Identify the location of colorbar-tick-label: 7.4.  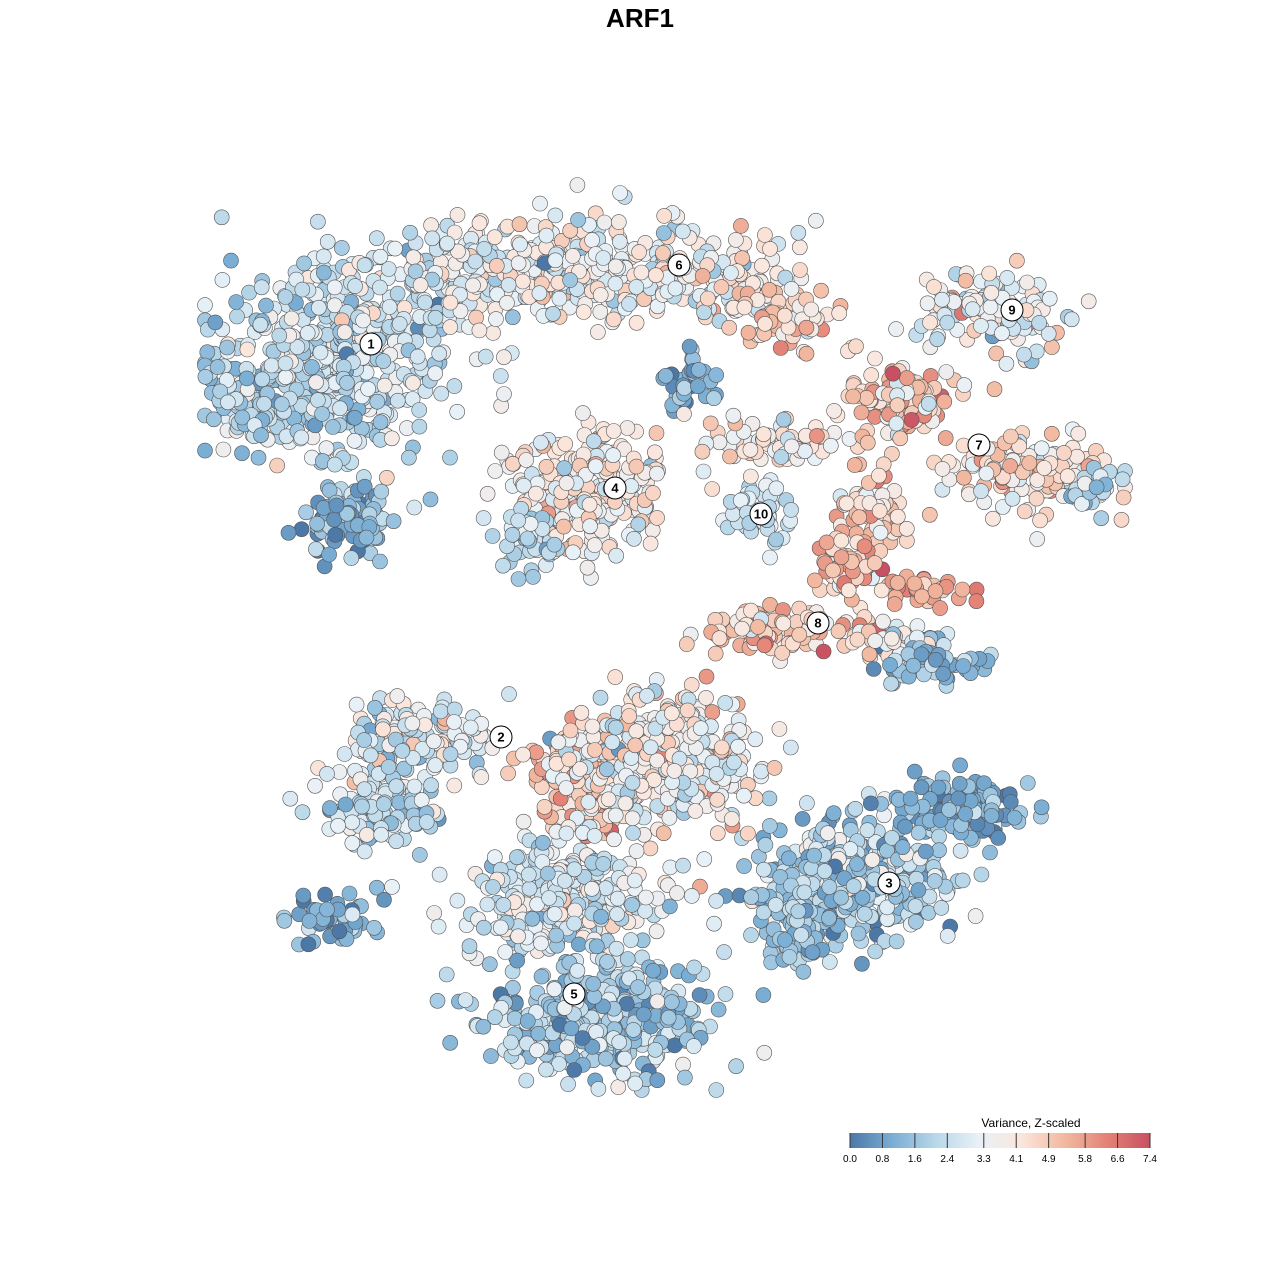
(1150, 1159).